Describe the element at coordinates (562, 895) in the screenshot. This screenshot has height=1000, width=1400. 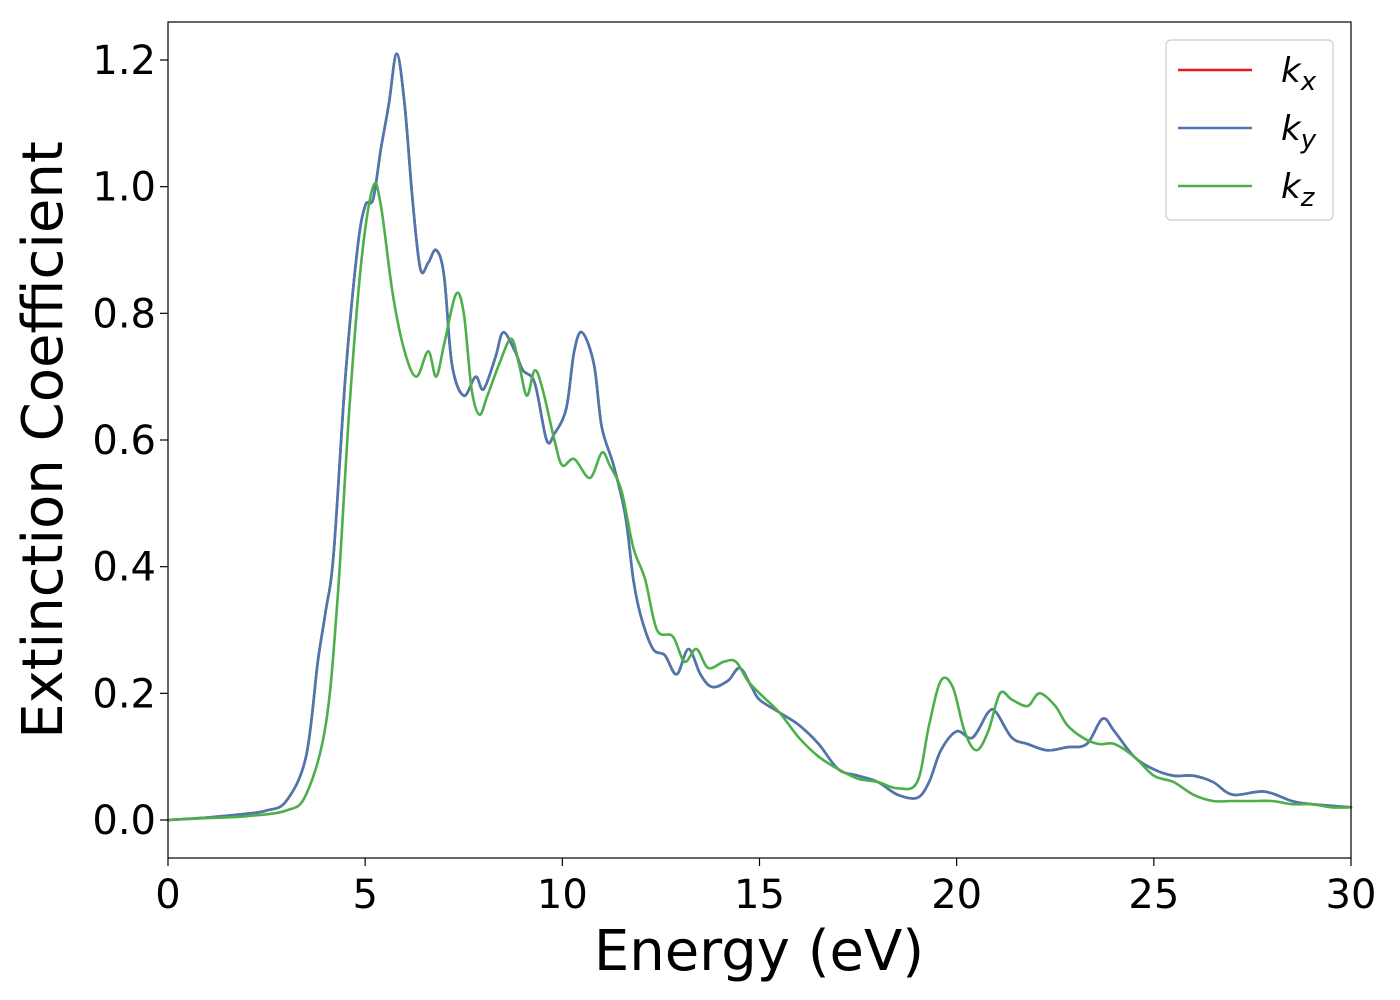
I see `x-tick-label: 10` at that location.